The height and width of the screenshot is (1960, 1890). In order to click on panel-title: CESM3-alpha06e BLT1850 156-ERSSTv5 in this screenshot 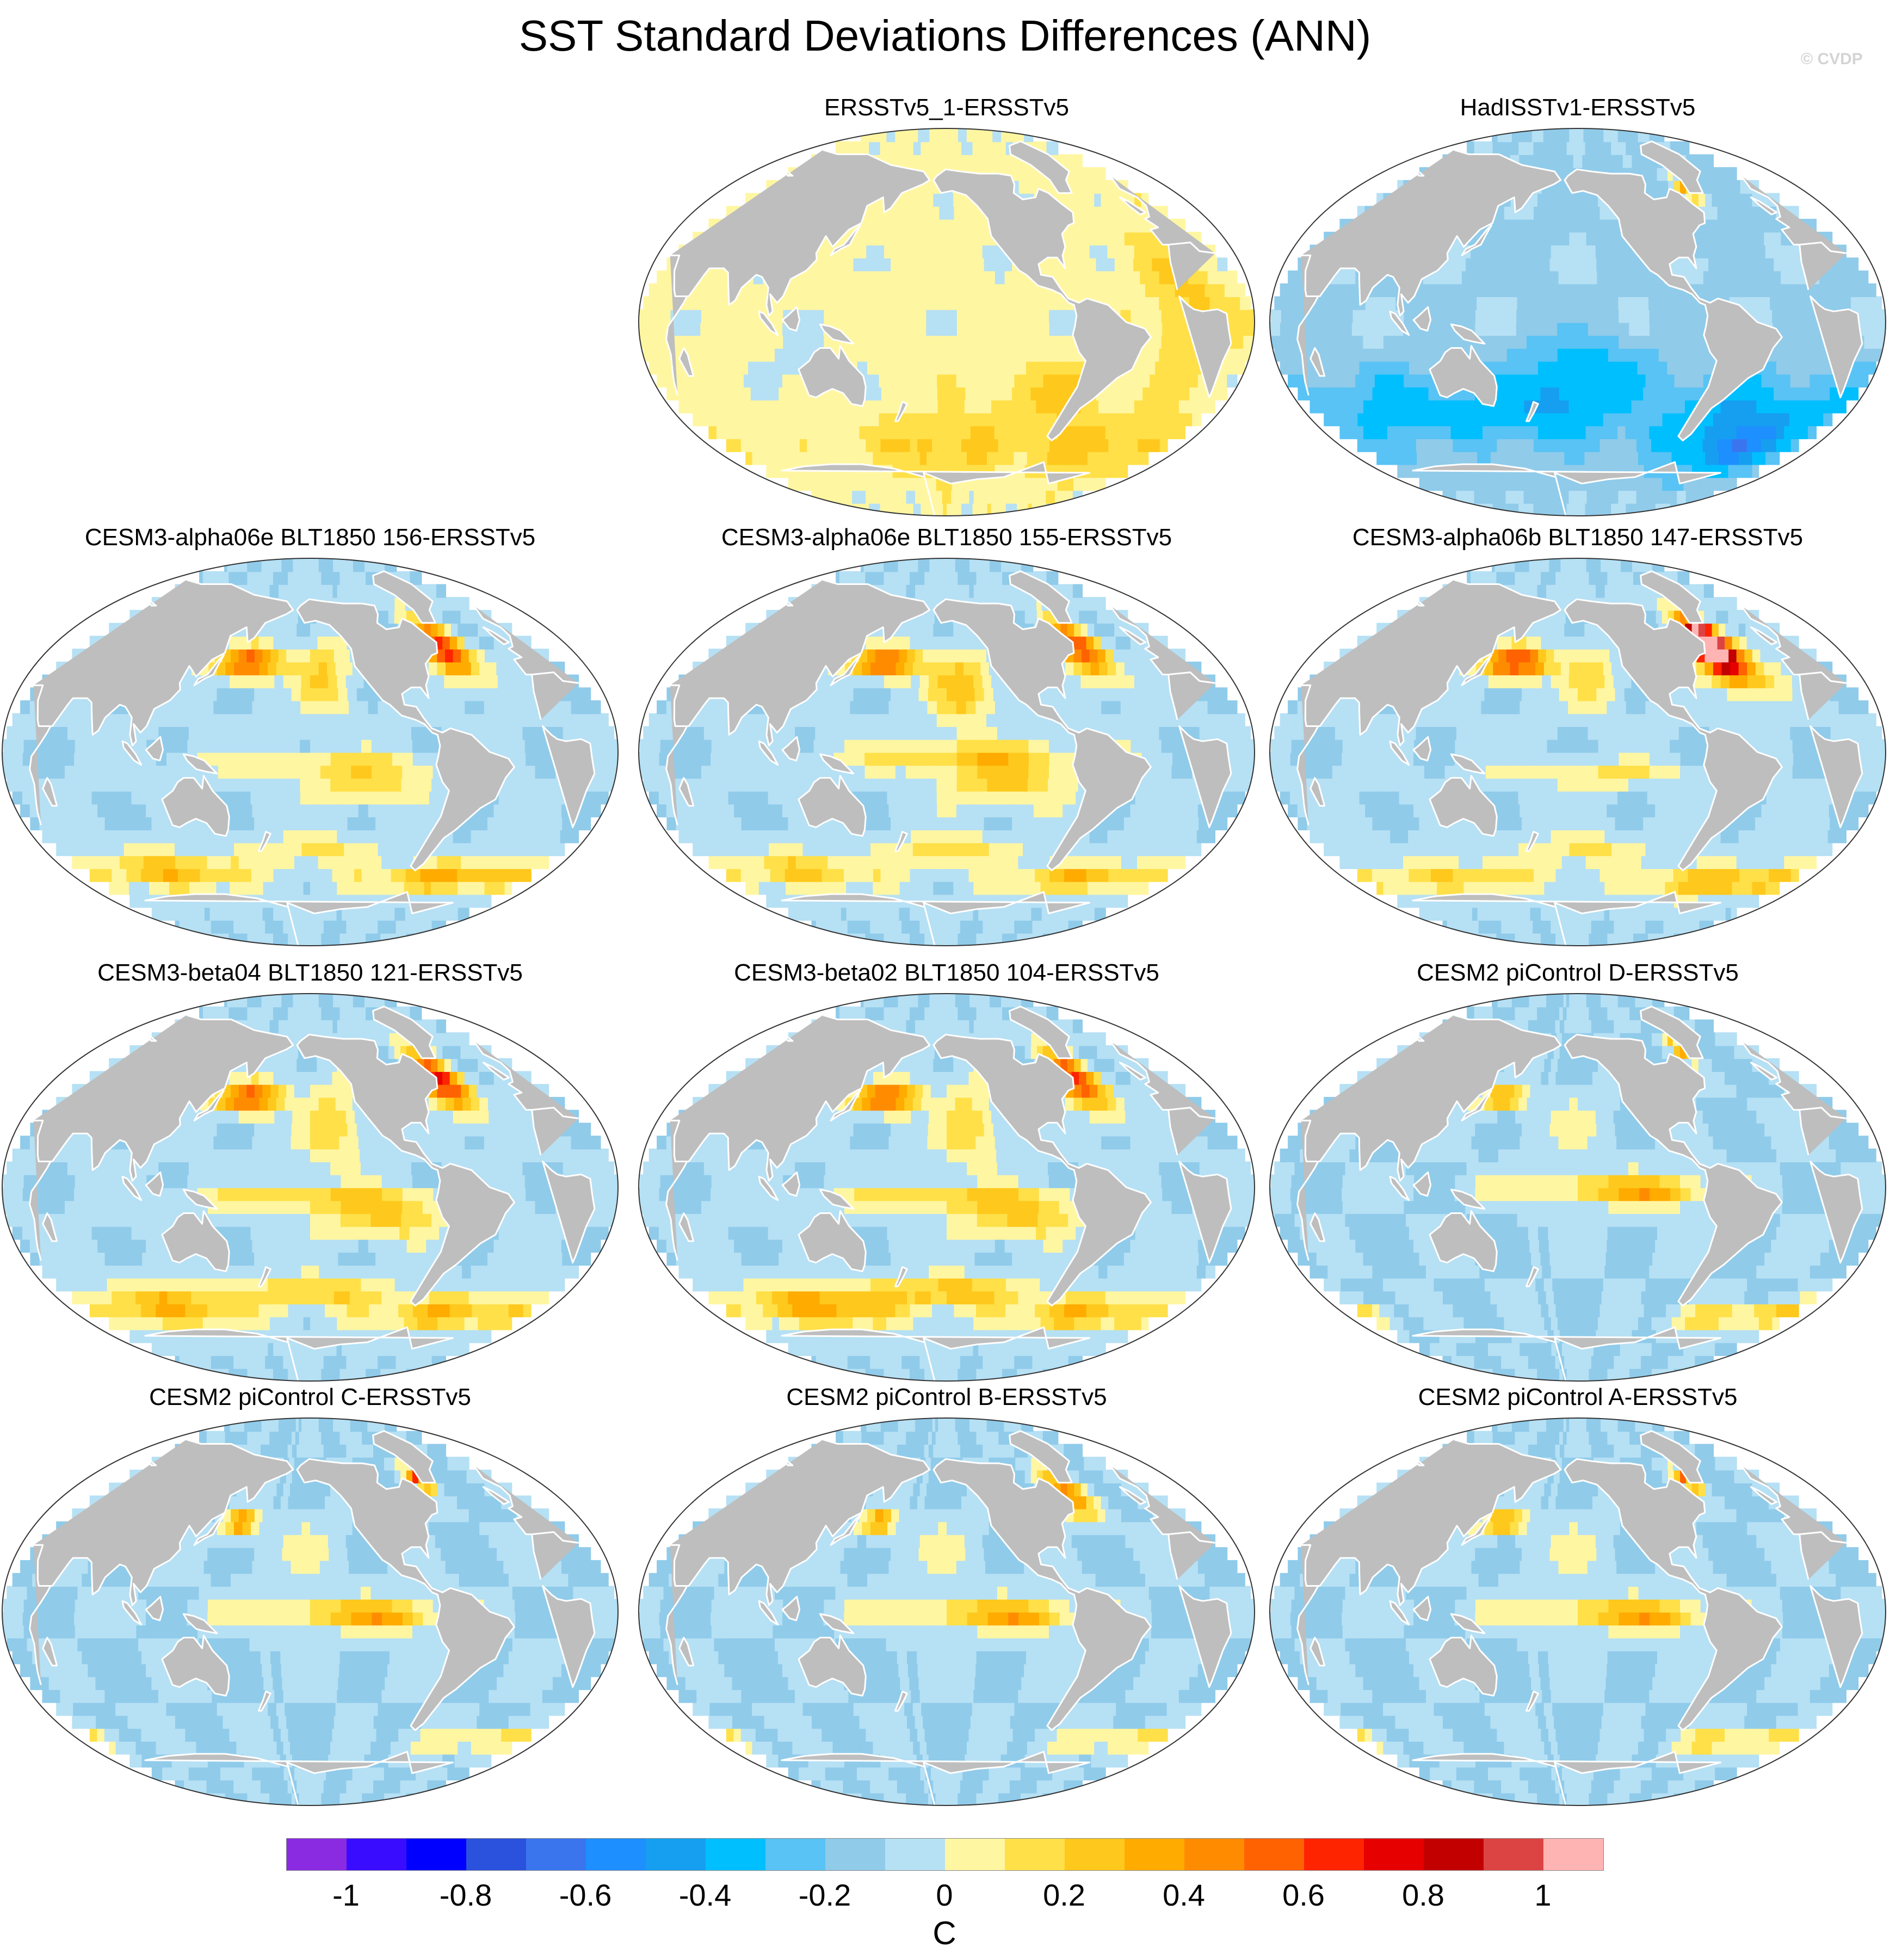, I will do `click(310, 537)`.